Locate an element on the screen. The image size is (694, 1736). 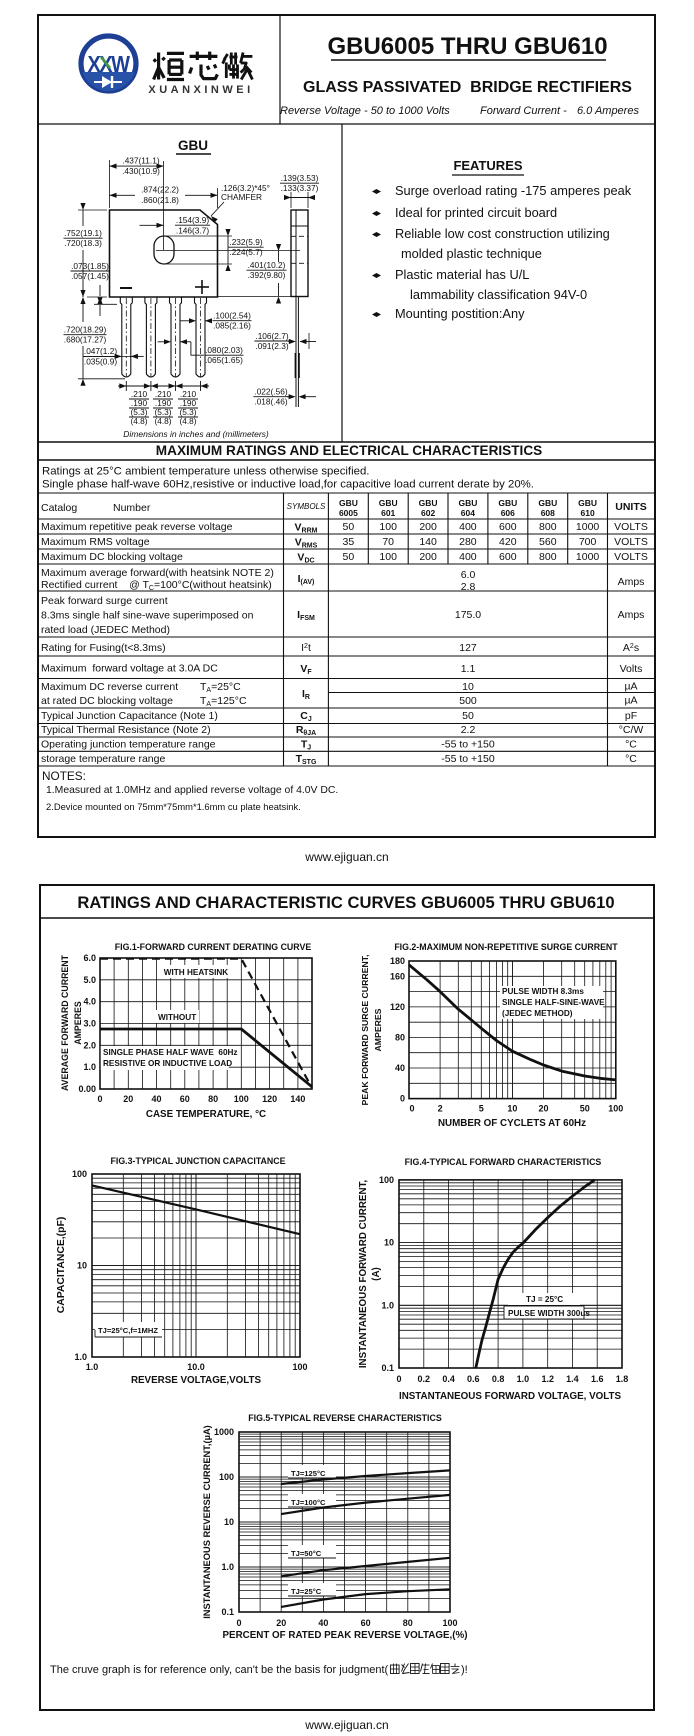
svg-text: 0.2 is located at coordinates (424, 1379).